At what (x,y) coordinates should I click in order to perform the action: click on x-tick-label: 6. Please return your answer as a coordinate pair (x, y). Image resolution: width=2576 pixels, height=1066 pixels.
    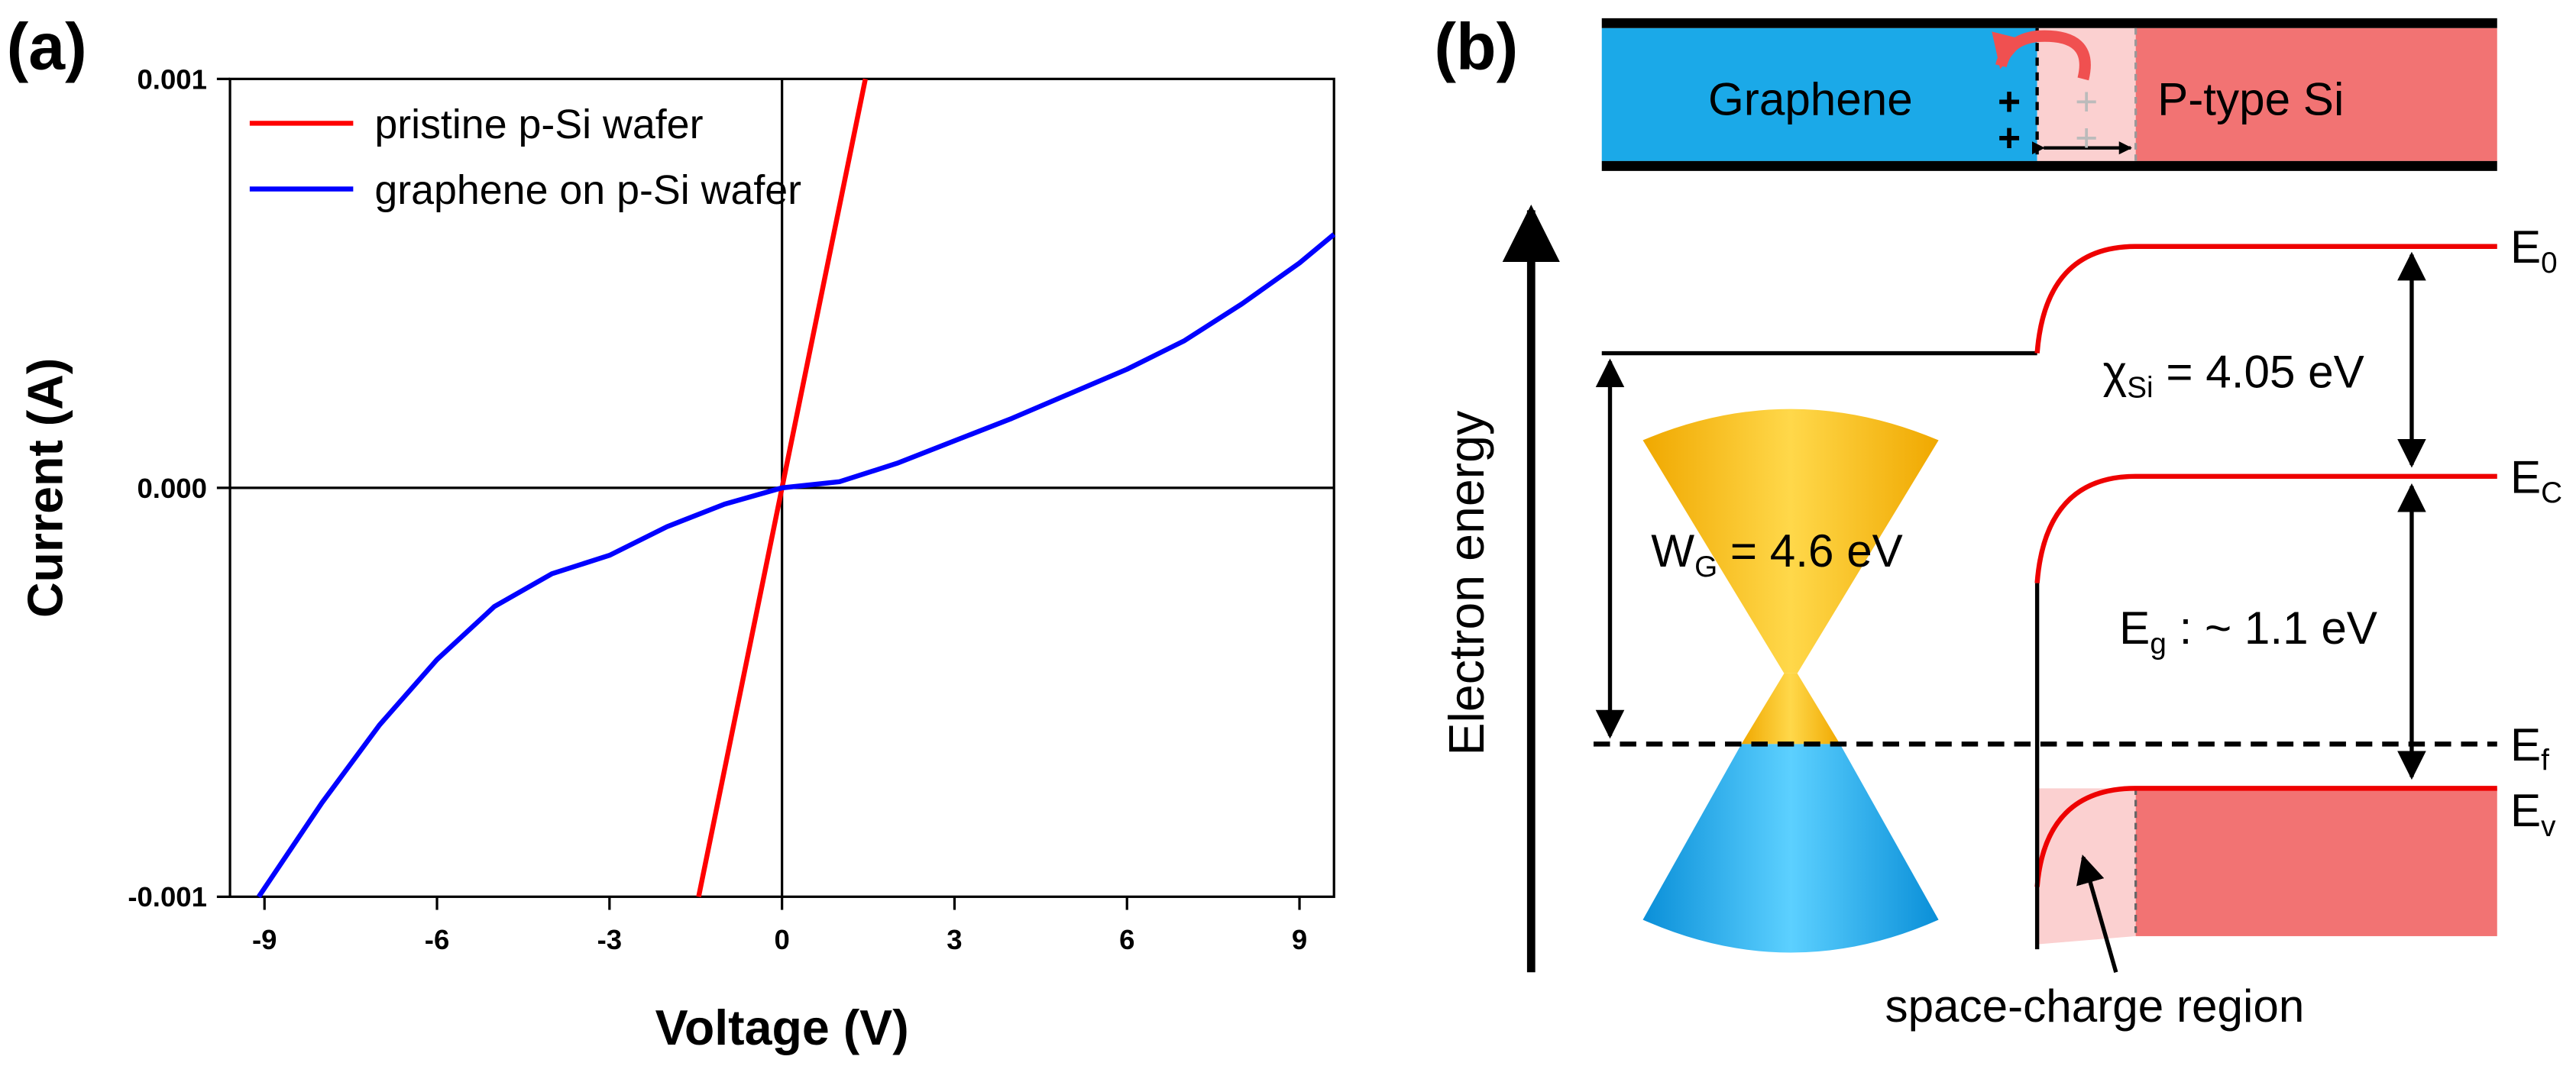
    Looking at the image, I should click on (1126, 939).